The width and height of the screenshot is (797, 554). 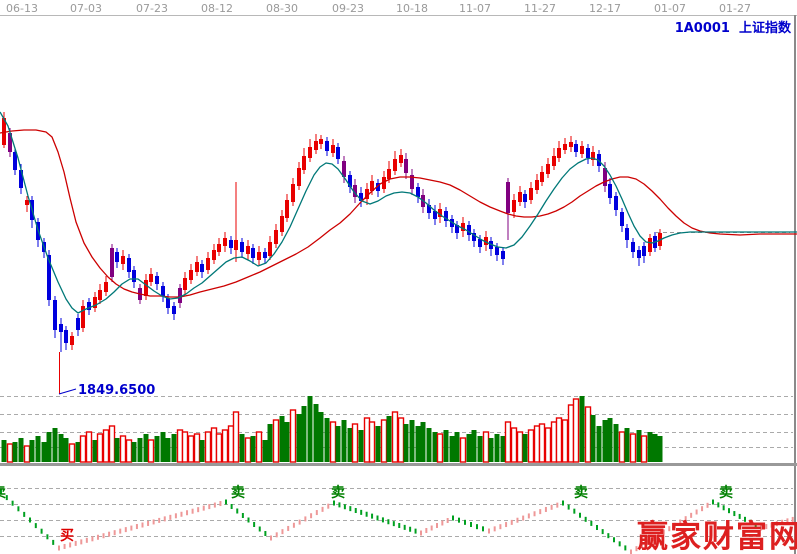 I want to click on date-label: 08-30, so click(x=282, y=8).